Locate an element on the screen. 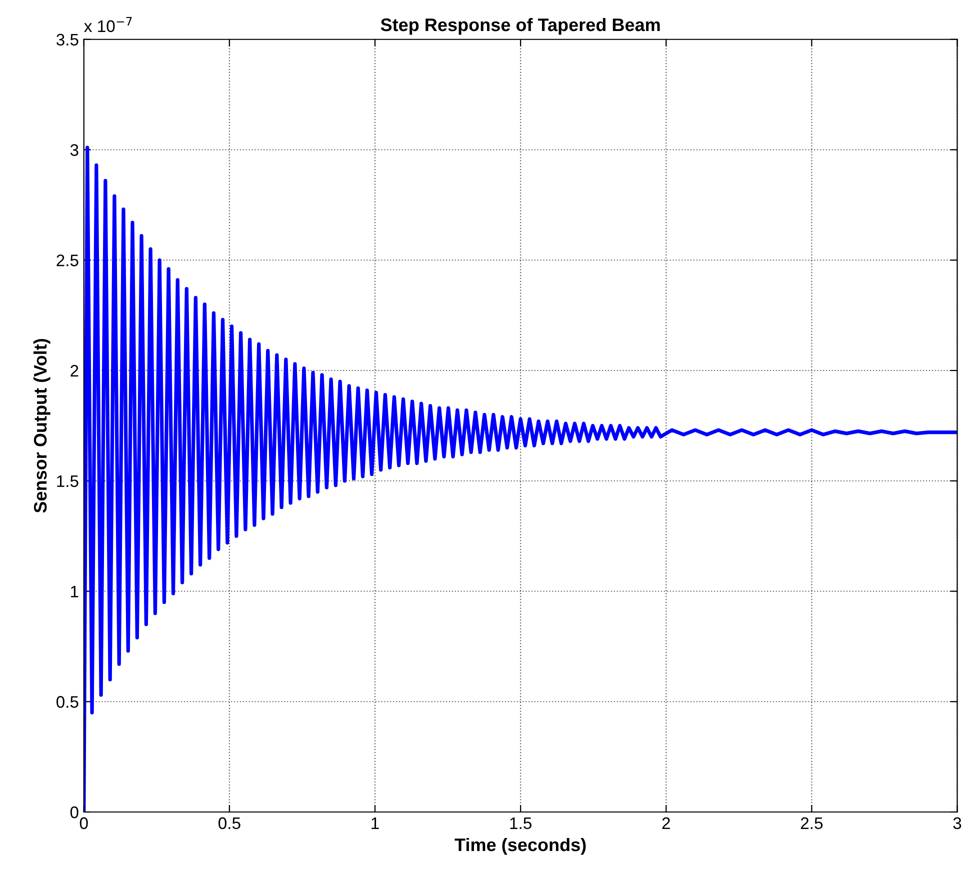 The height and width of the screenshot is (875, 964). y-tick-label: 3.5 is located at coordinates (67, 40).